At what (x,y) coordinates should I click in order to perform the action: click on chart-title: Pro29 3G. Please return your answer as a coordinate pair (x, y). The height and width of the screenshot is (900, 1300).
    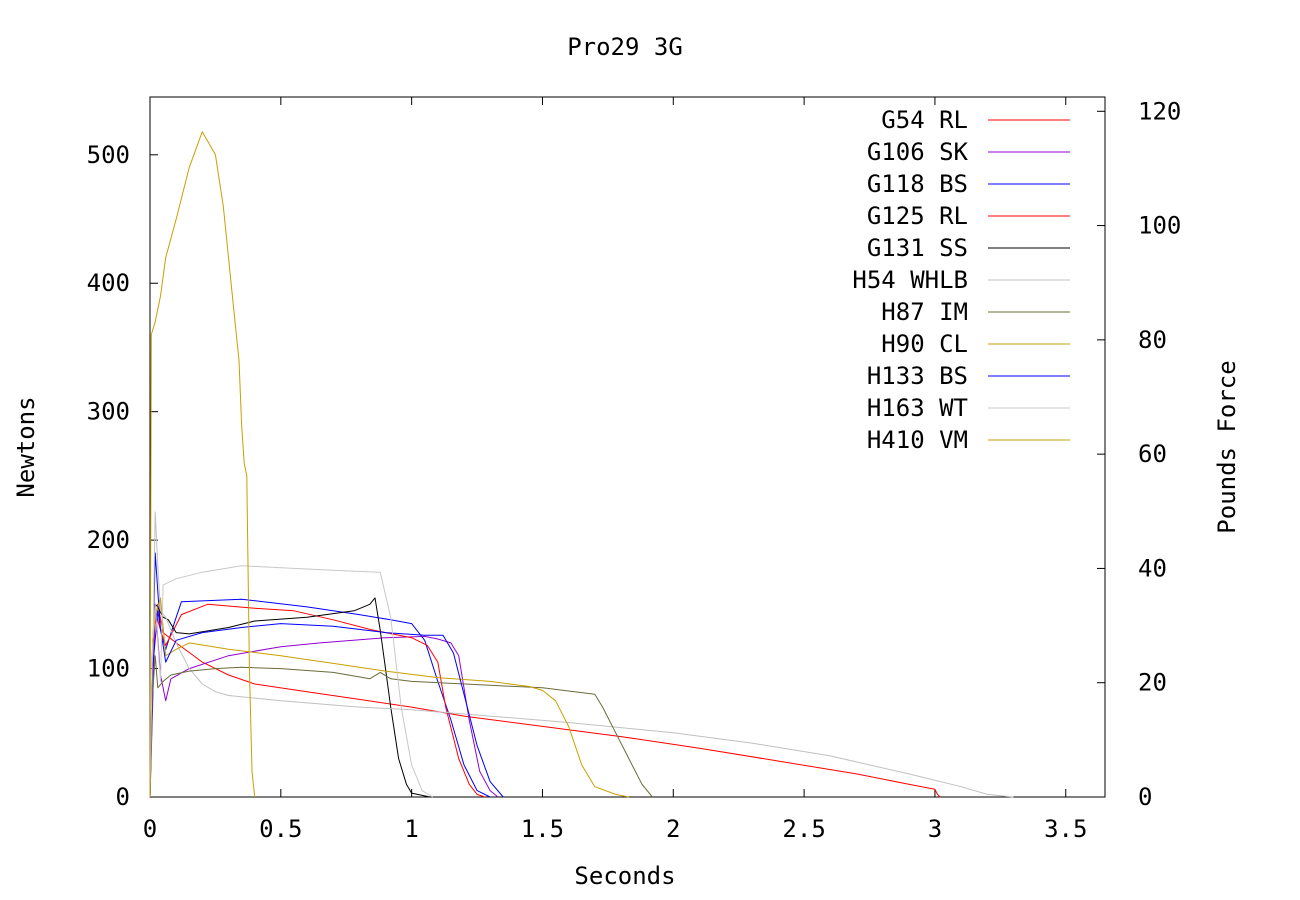
    Looking at the image, I should click on (625, 47).